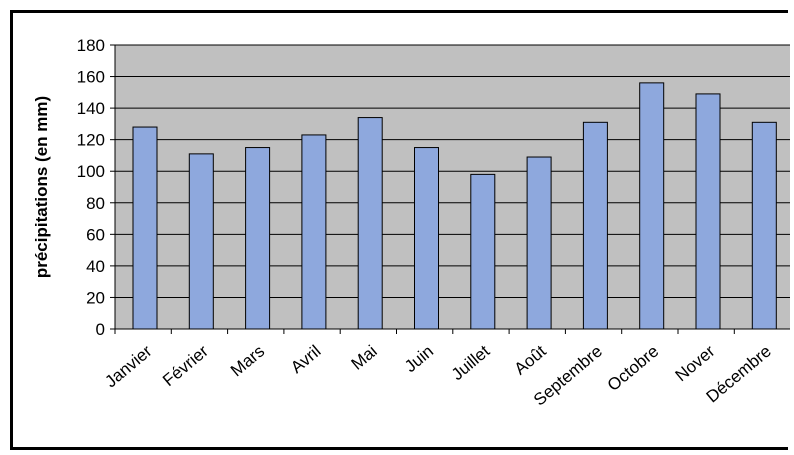 This screenshot has width=794, height=455. Describe the element at coordinates (247, 361) in the screenshot. I see `x-tick-label: Mars` at that location.